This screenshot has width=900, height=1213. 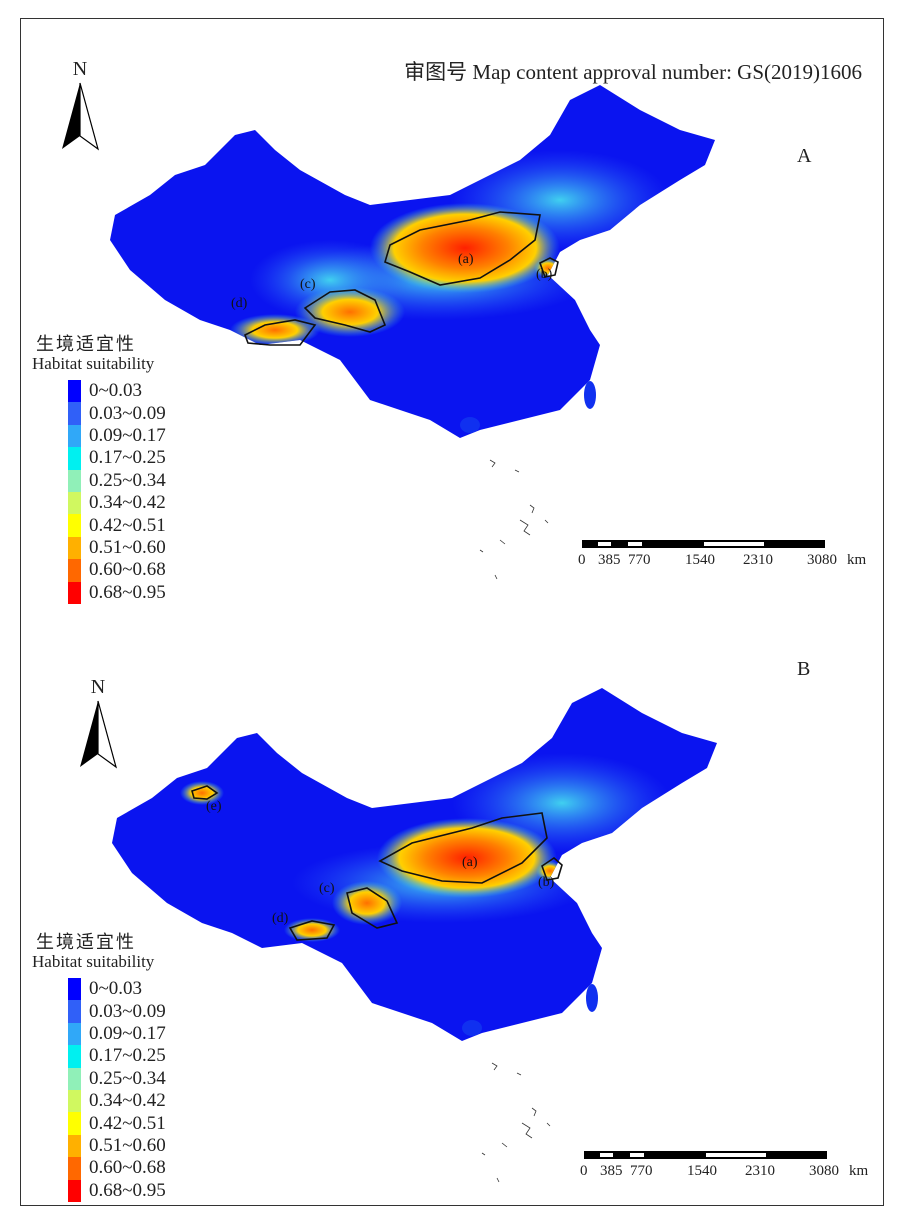 What do you see at coordinates (720, 554) in the screenshot?
I see `scale-bar-a: 0 385 770 1540 2310 3080 km` at bounding box center [720, 554].